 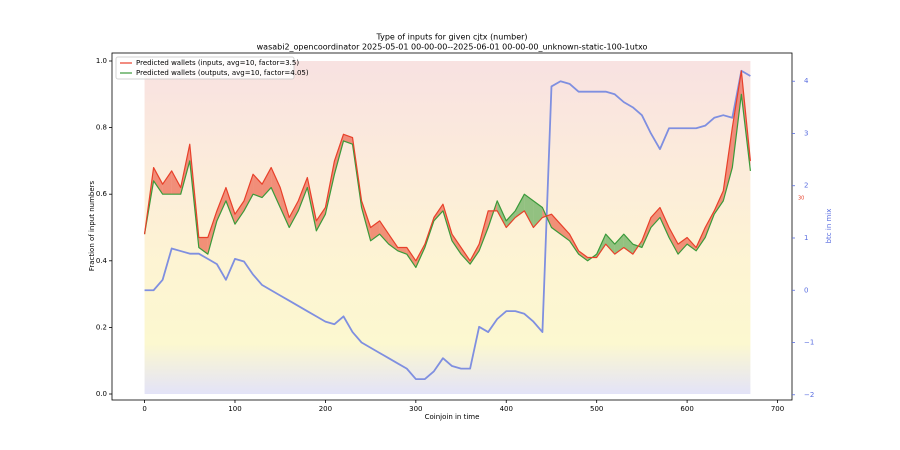 I want to click on y2-tick-label: 4, so click(x=806, y=81).